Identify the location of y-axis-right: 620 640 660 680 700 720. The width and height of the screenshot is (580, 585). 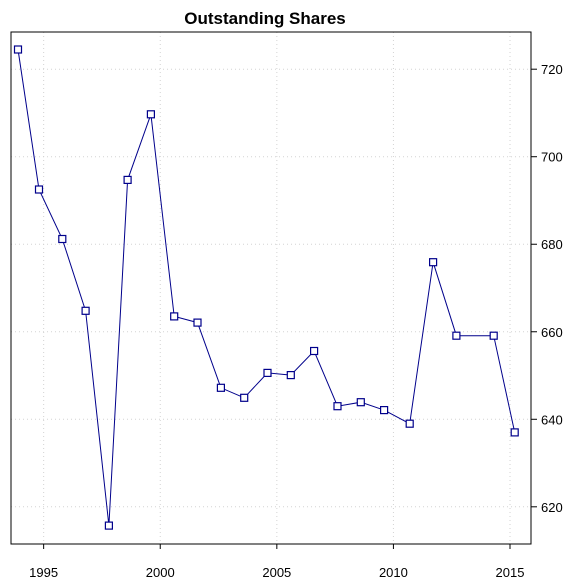
(547, 288).